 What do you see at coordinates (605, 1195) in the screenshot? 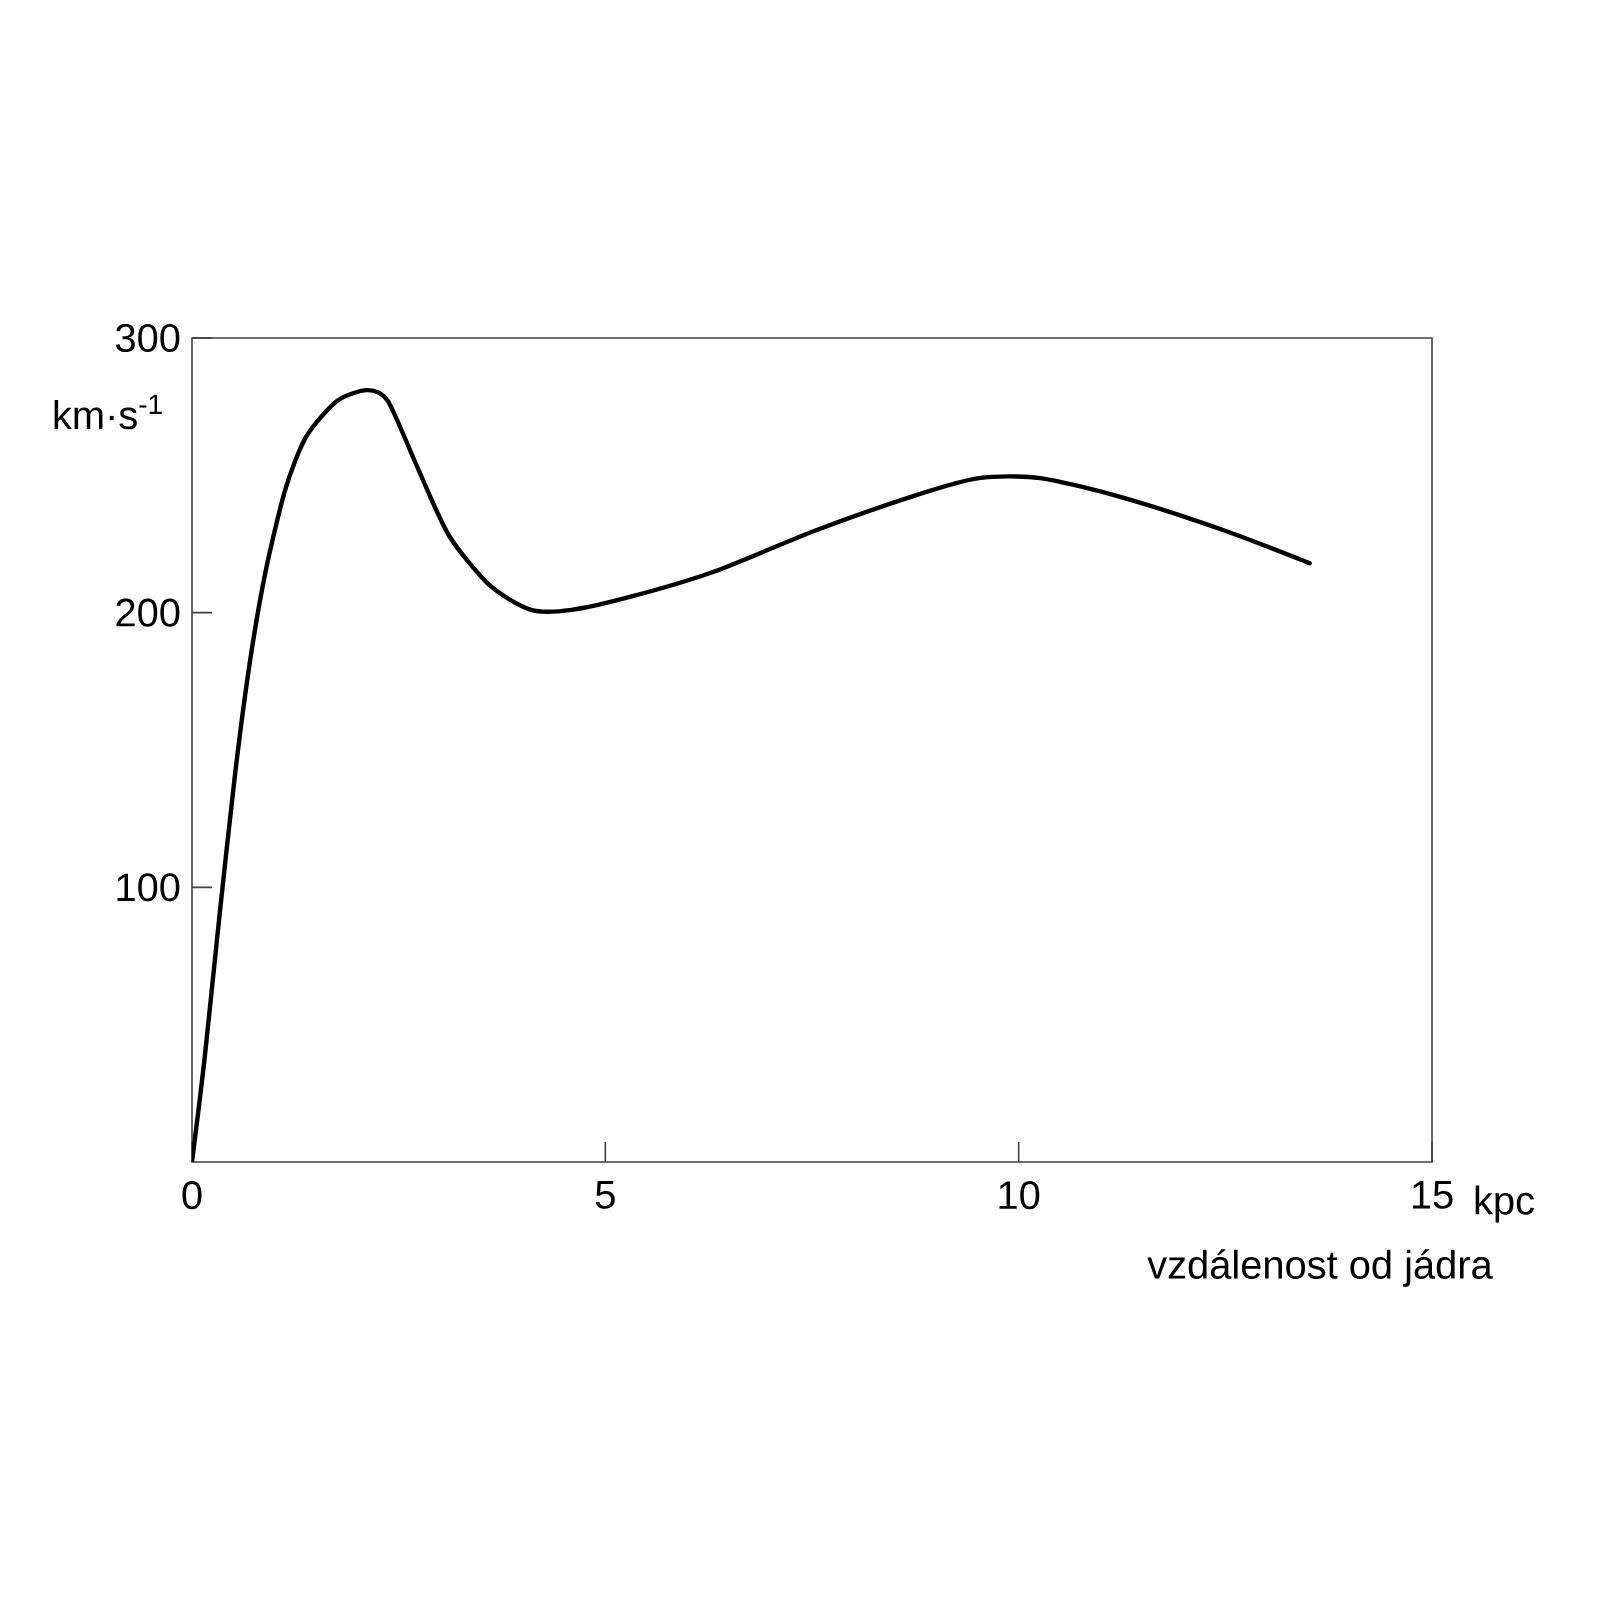
I see `x-tick-label: 5` at bounding box center [605, 1195].